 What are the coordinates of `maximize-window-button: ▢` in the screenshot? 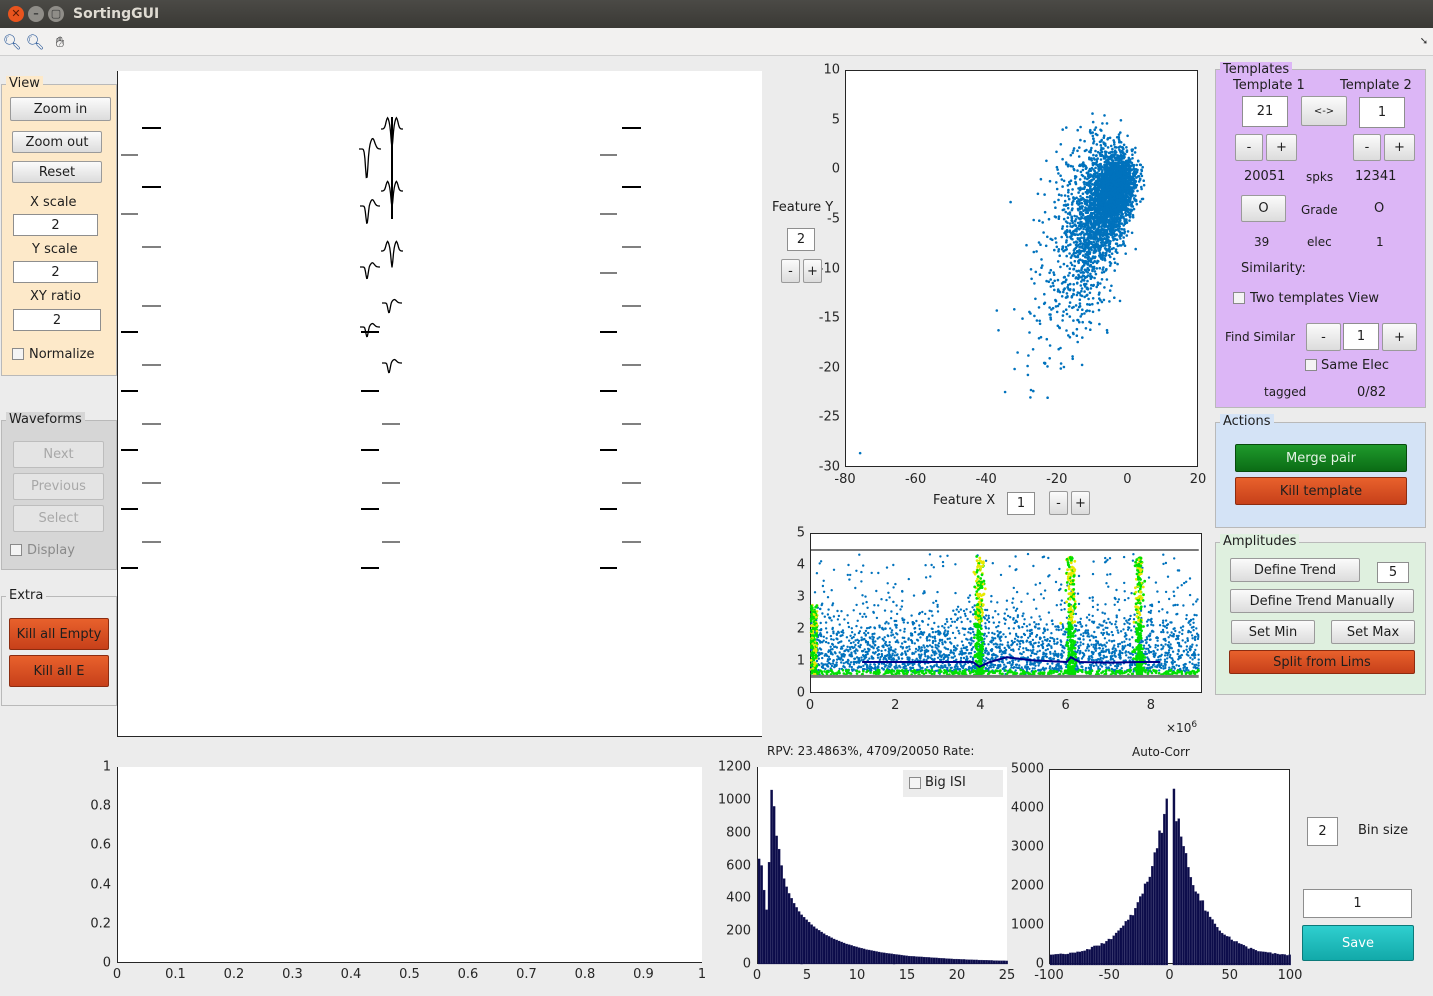 It's located at (56, 14).